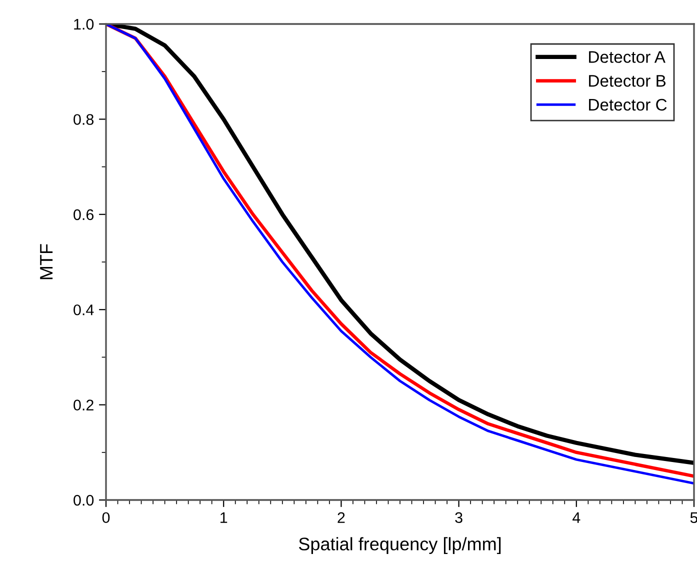 This screenshot has height=572, width=697. Describe the element at coordinates (84, 405) in the screenshot. I see `y-tick-label: 0.2` at that location.